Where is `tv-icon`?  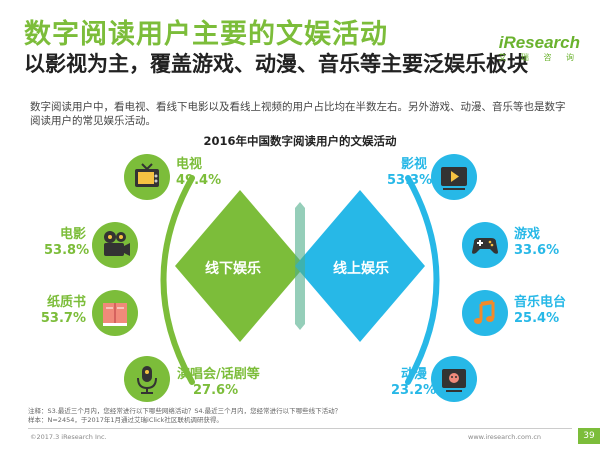
tv-icon is located at coordinates (147, 177).